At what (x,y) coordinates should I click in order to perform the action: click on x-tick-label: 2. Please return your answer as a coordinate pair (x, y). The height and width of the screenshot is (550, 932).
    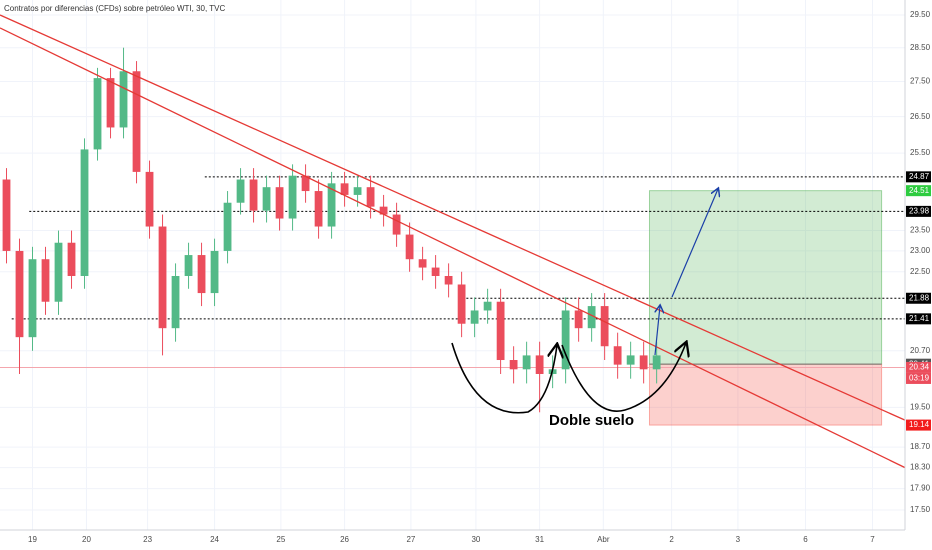
    Looking at the image, I should click on (671, 539).